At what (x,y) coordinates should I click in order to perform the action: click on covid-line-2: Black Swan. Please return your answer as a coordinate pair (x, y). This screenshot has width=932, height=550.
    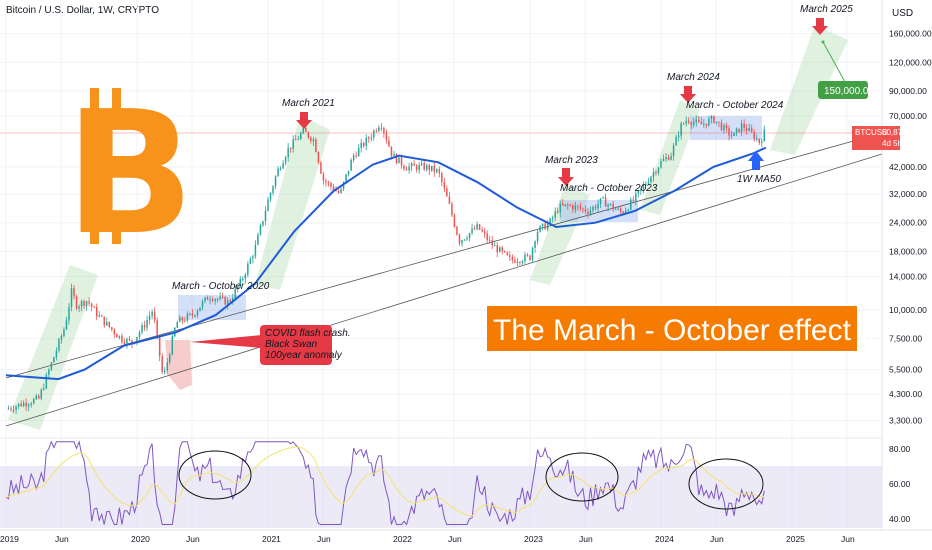
    Looking at the image, I should click on (291, 344).